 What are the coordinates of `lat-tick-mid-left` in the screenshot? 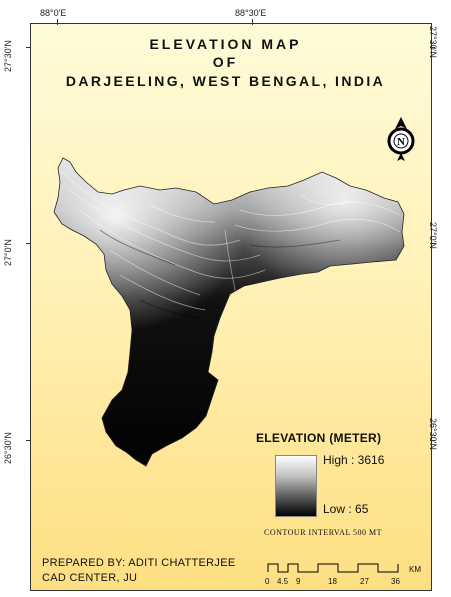 It's located at (28, 243).